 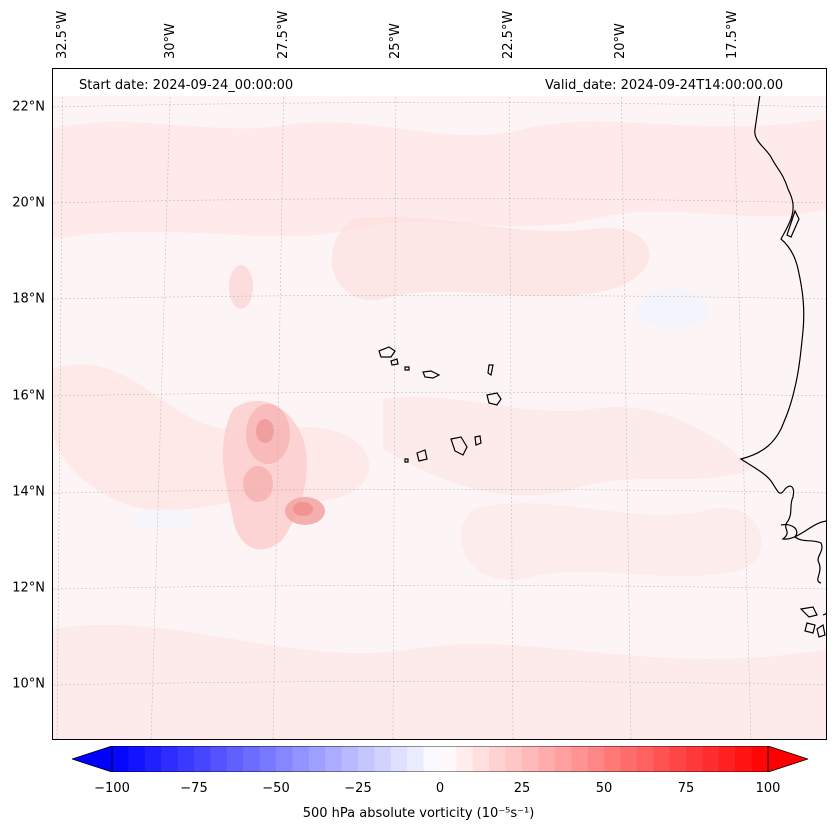 I want to click on lat-label: 10°N, so click(x=28, y=684).